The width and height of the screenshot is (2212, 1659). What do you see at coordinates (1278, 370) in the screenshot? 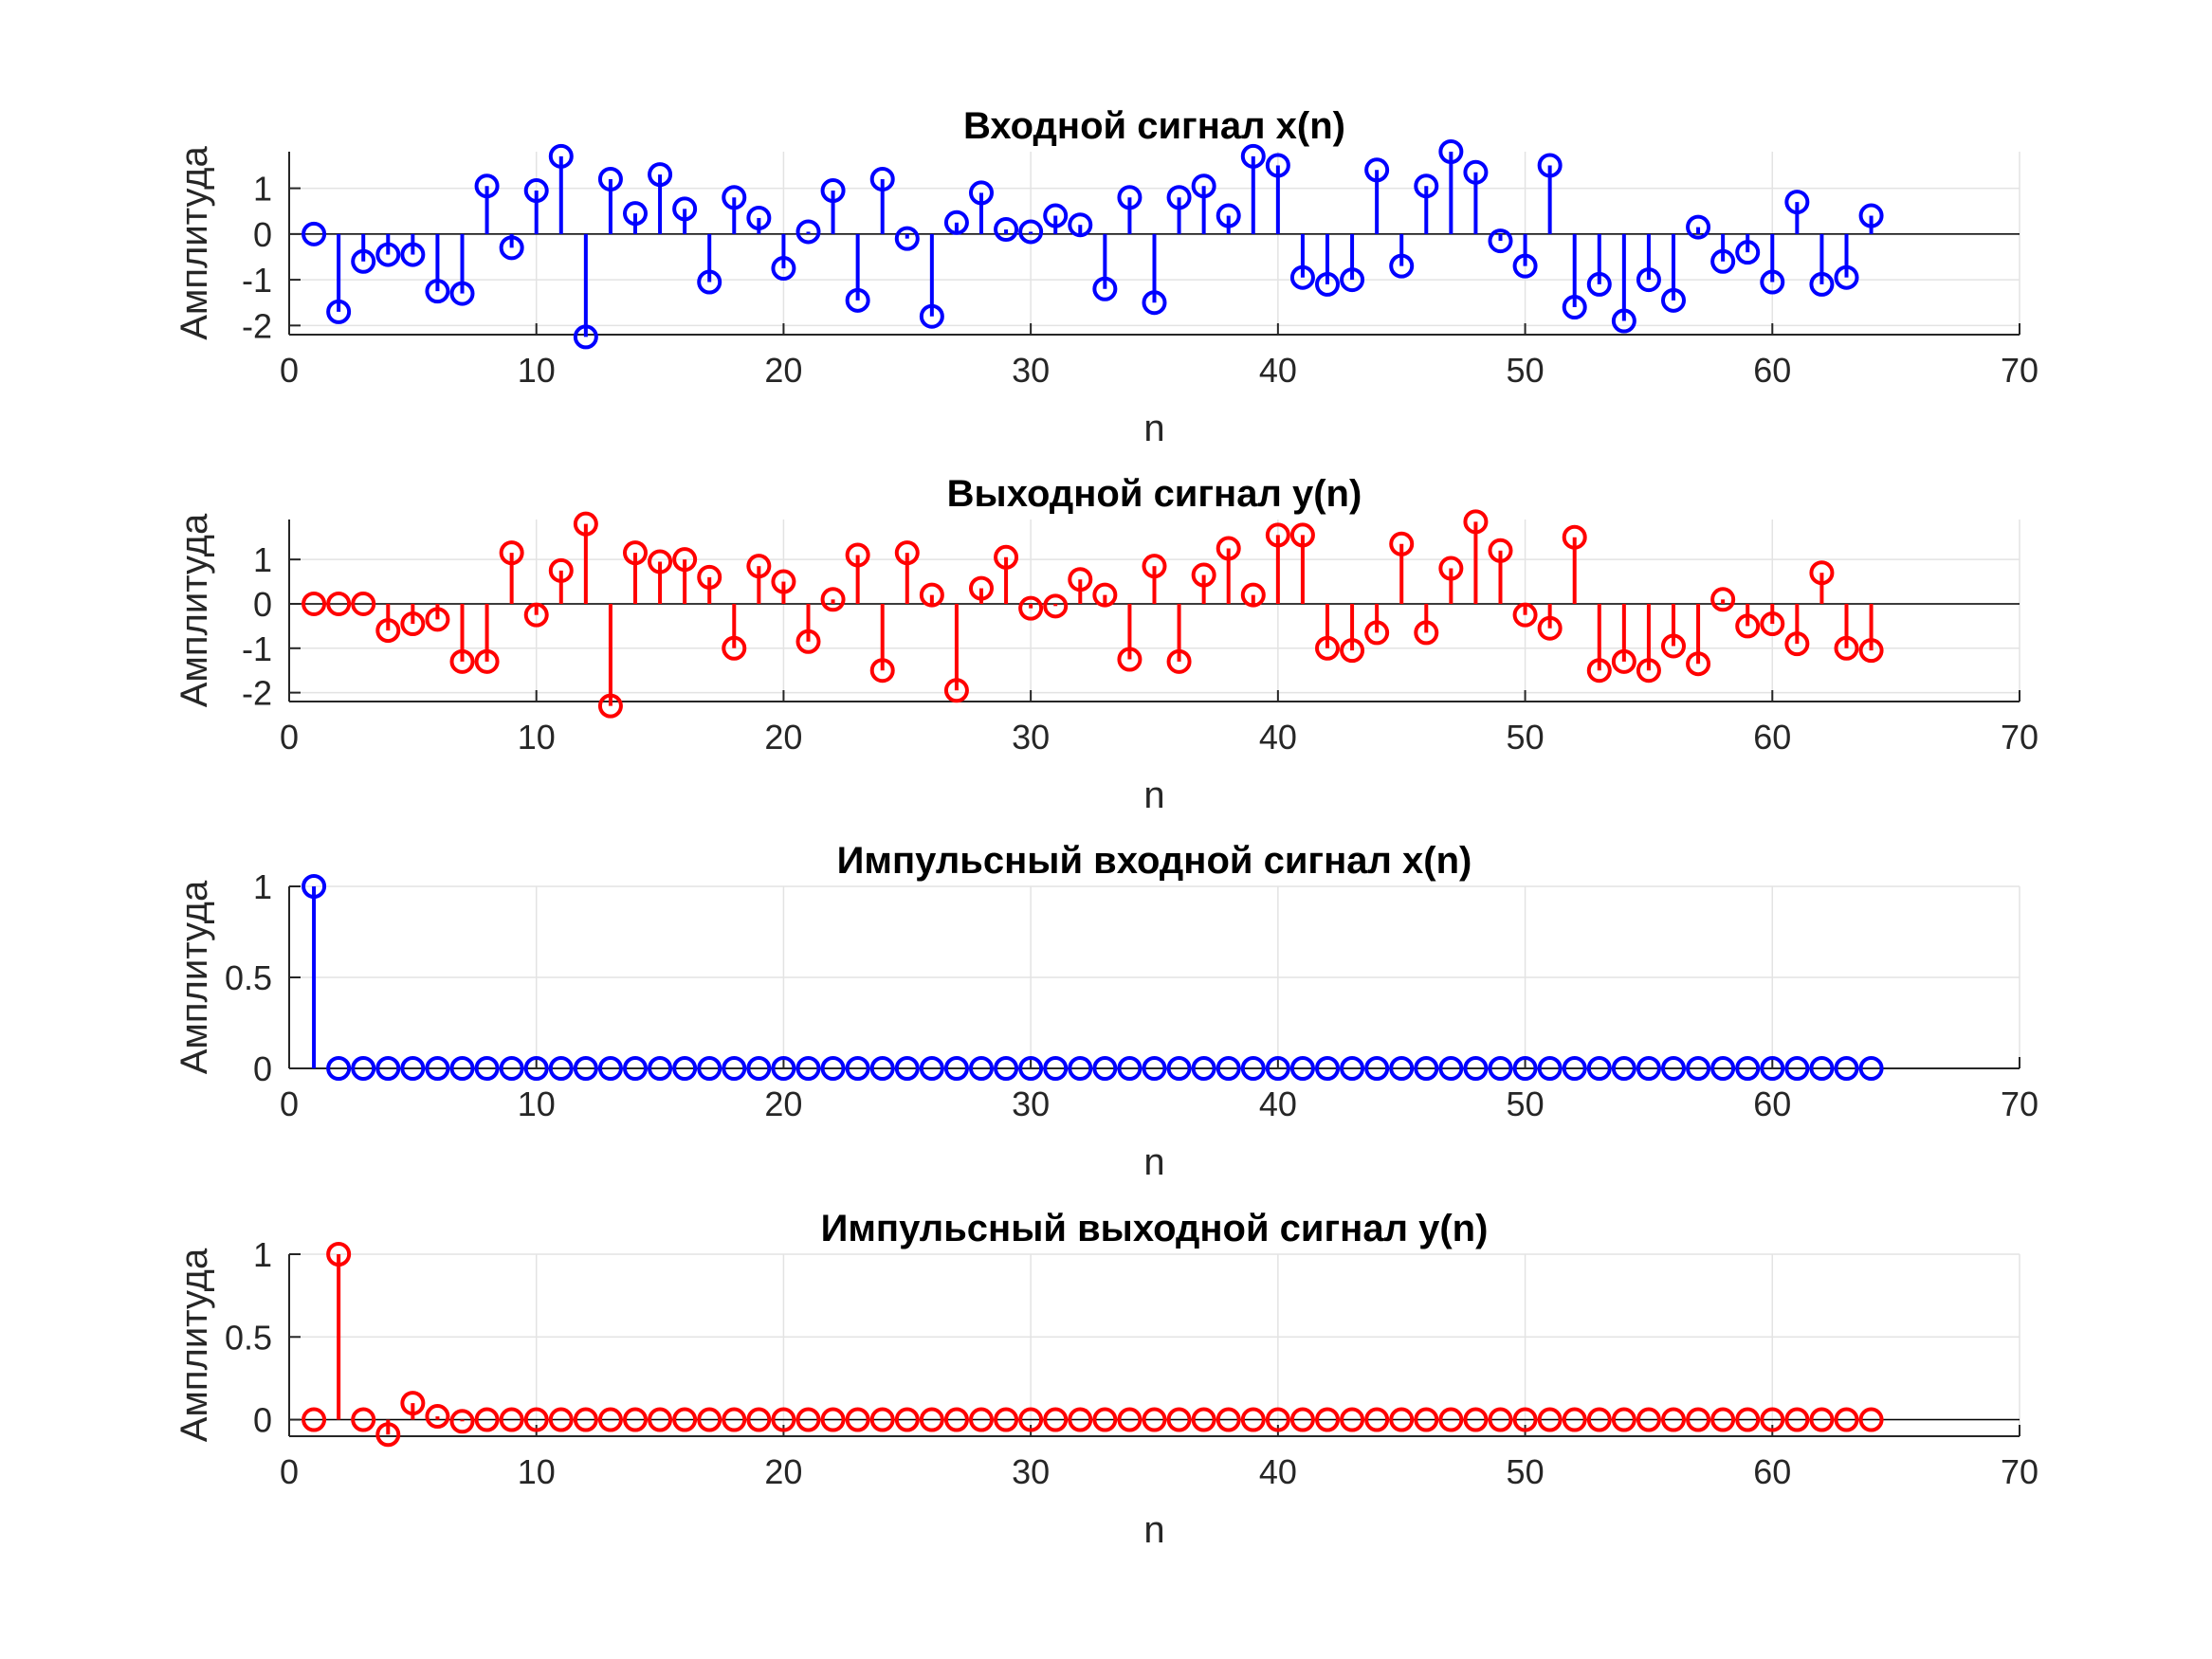
I see `x-tick-label: 40` at bounding box center [1278, 370].